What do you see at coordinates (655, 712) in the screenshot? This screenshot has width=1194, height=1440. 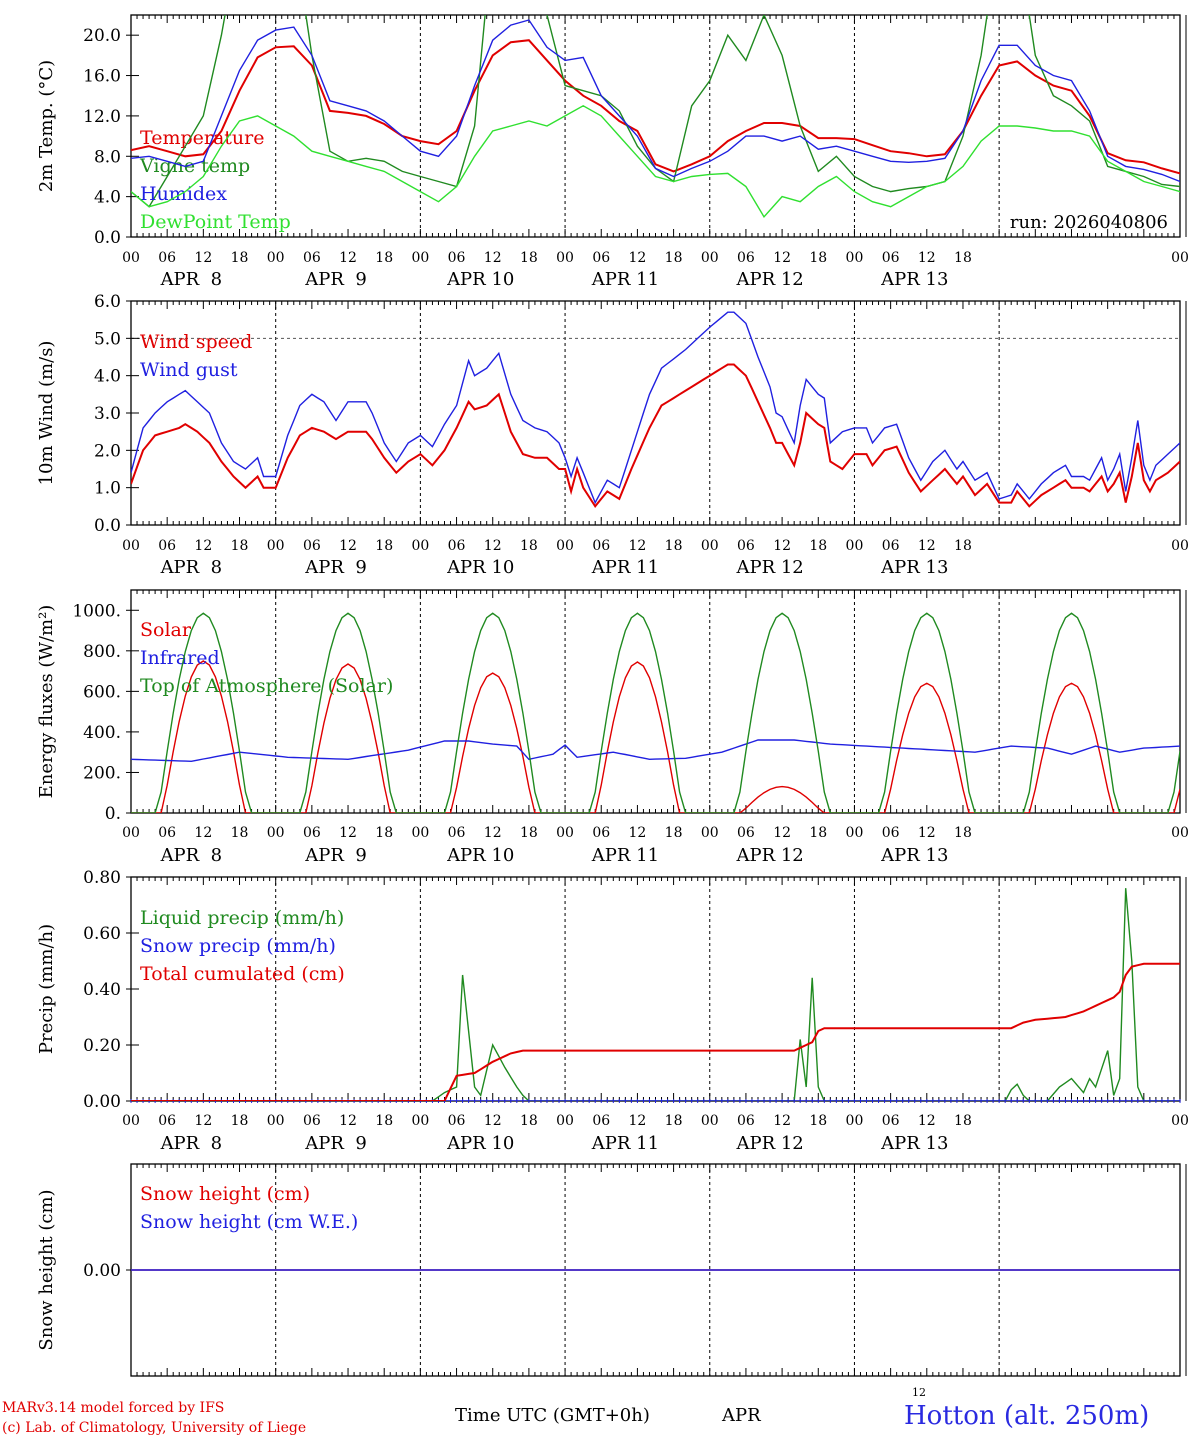 I see `series-top-of-atmosphere-solar-` at bounding box center [655, 712].